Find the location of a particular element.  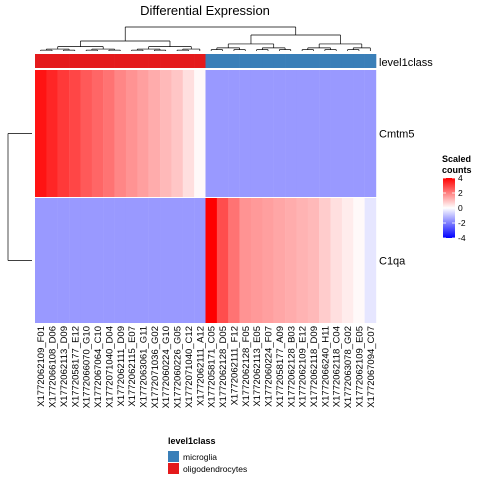

column-label: X1772062128_F05 is located at coordinates (246, 366).